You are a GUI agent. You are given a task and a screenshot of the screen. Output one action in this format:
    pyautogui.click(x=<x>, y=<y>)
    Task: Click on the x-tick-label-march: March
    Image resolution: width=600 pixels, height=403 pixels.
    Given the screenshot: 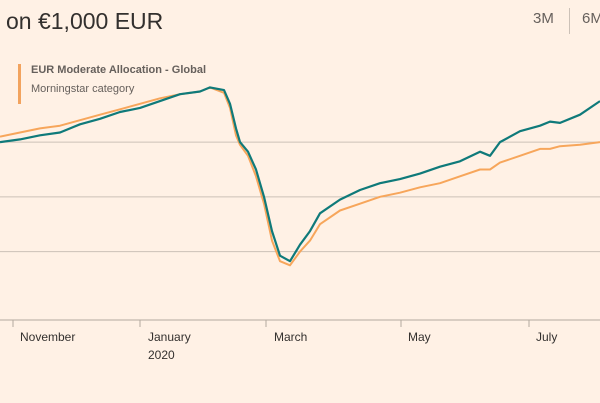 What is the action you would take?
    pyautogui.click(x=290, y=337)
    